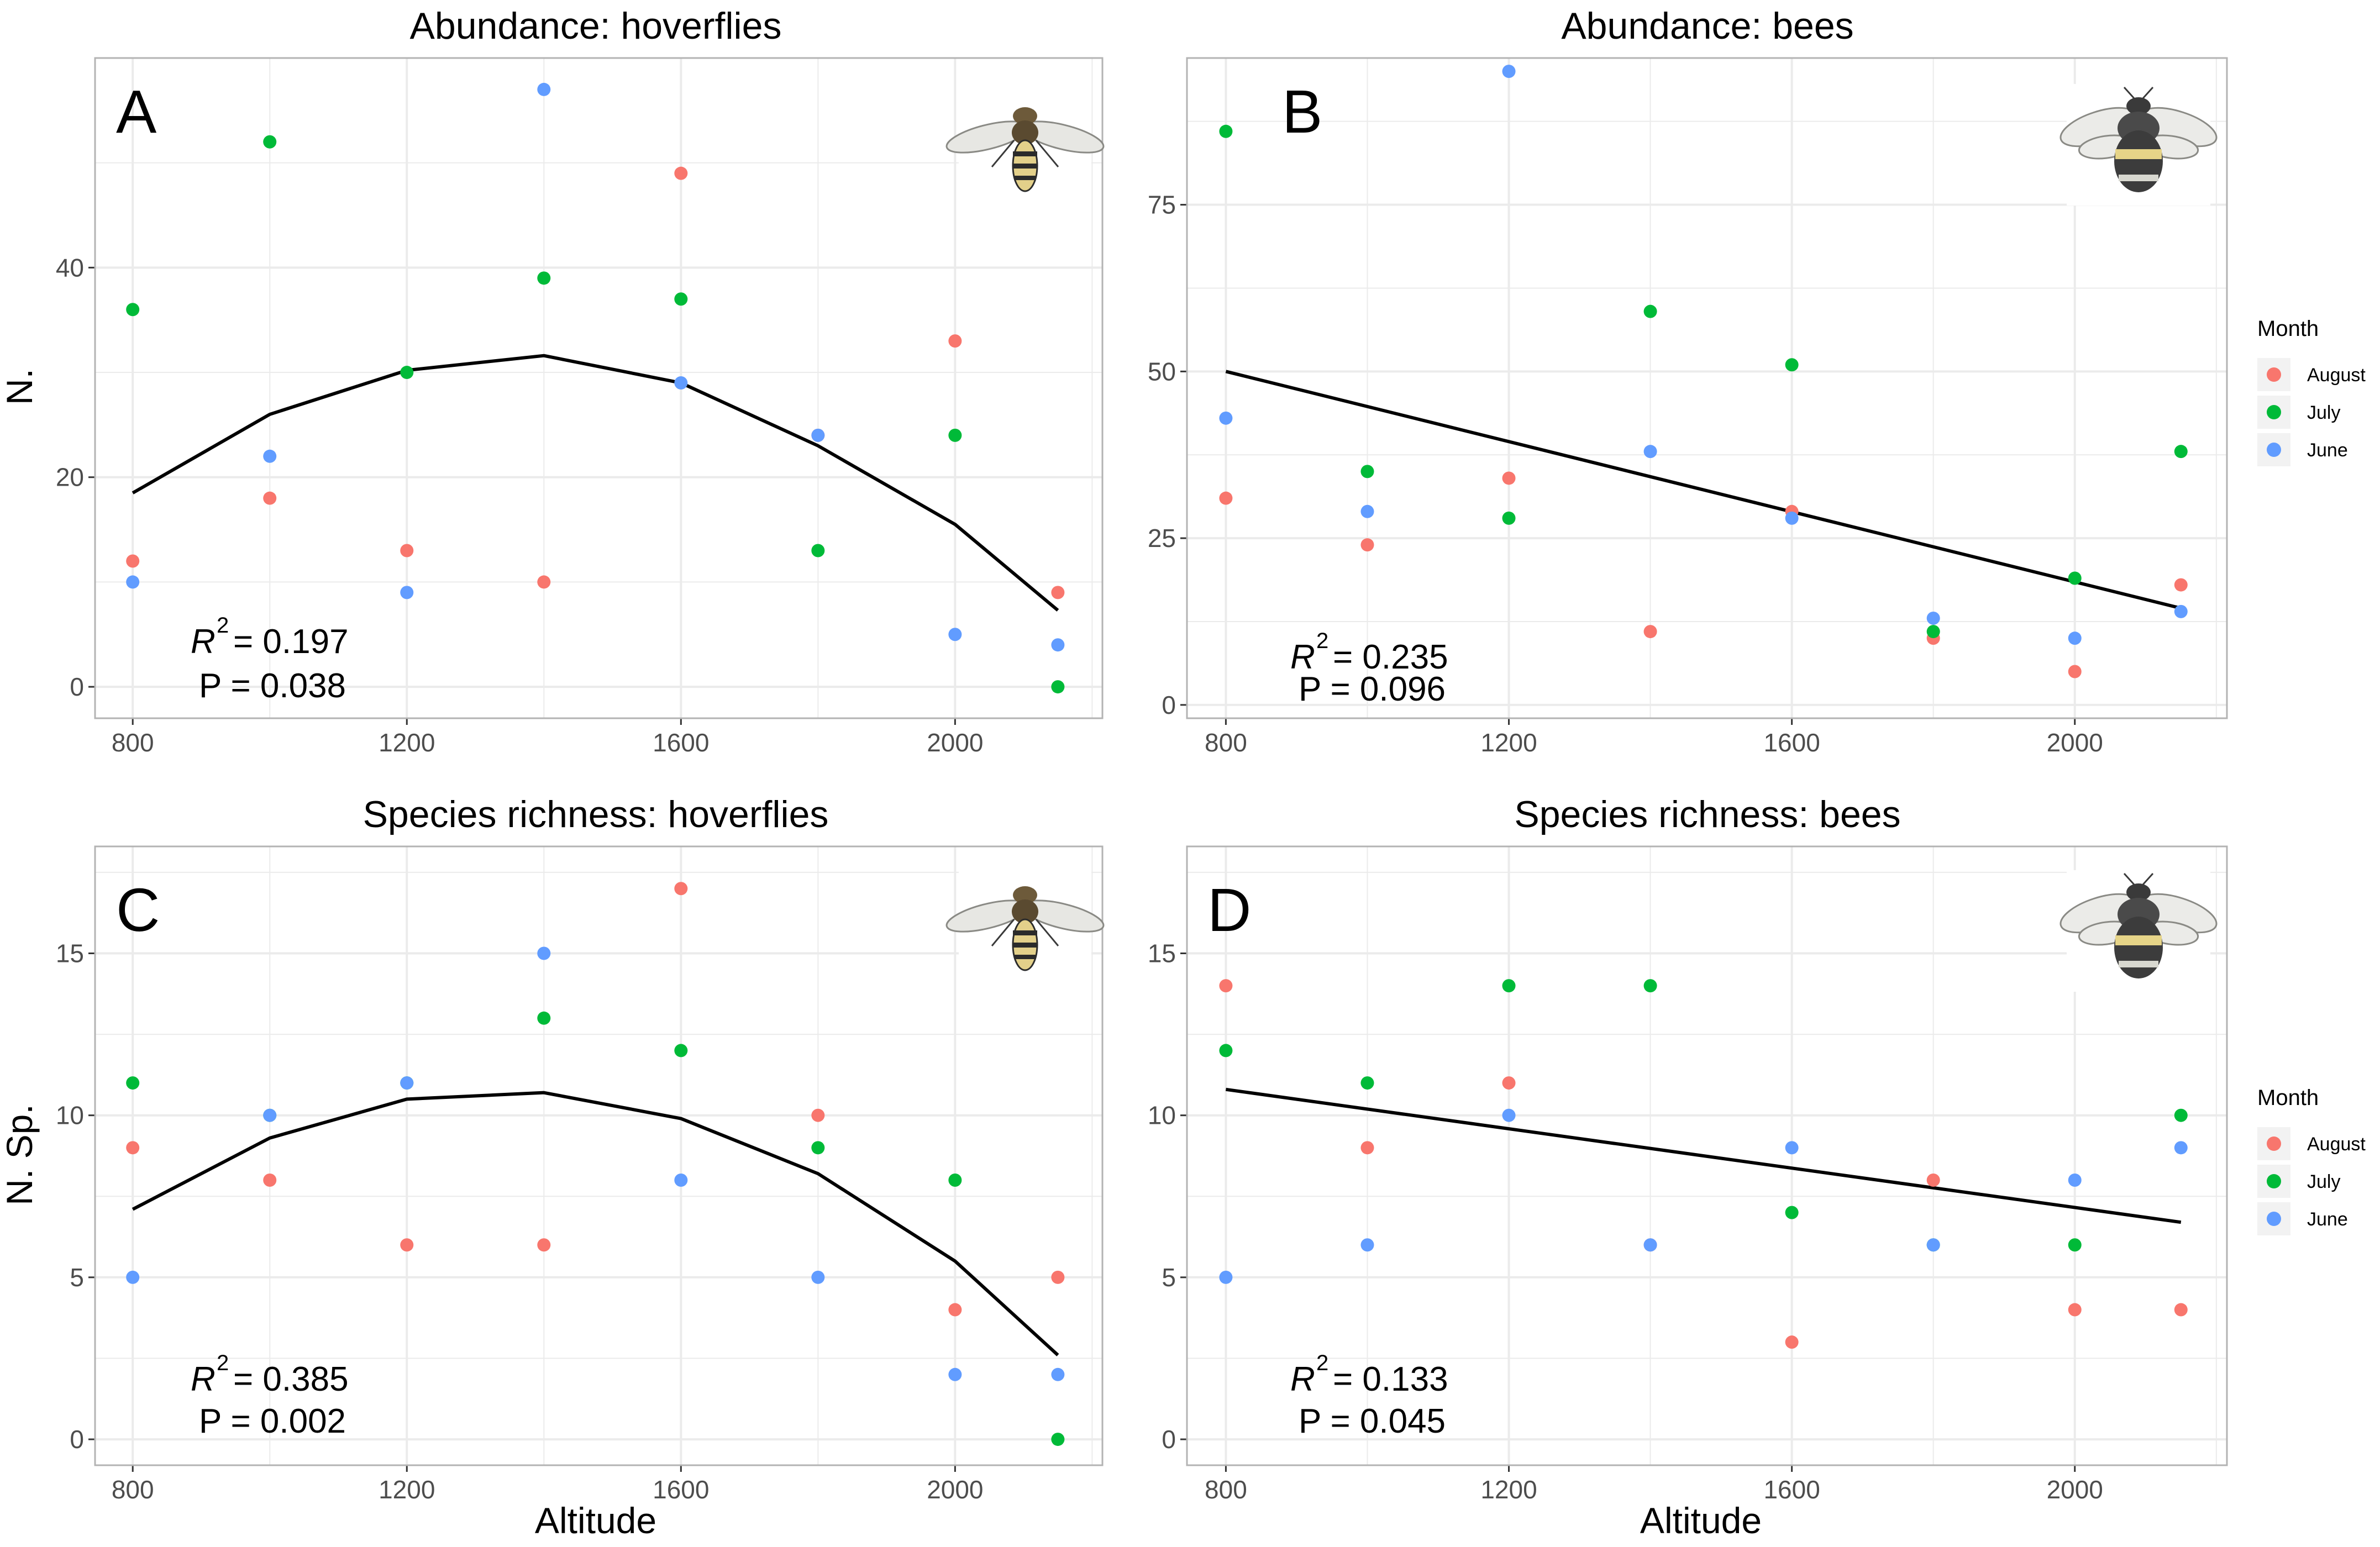  I want to click on y-tick-label: 25, so click(1162, 538).